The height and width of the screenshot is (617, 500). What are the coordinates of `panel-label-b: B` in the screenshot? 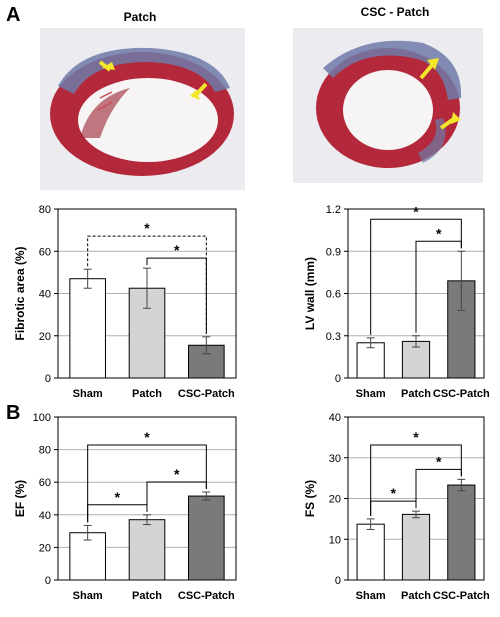 It's located at (13, 413).